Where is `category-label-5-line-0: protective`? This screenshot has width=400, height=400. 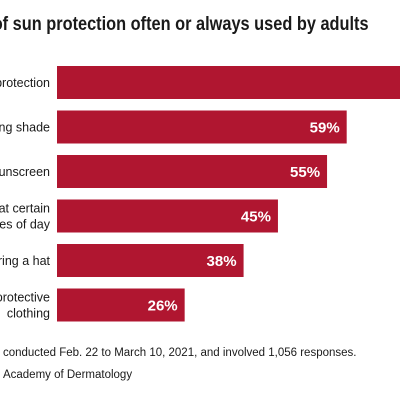
category-label-5-line-0: protective is located at coordinates (25, 298).